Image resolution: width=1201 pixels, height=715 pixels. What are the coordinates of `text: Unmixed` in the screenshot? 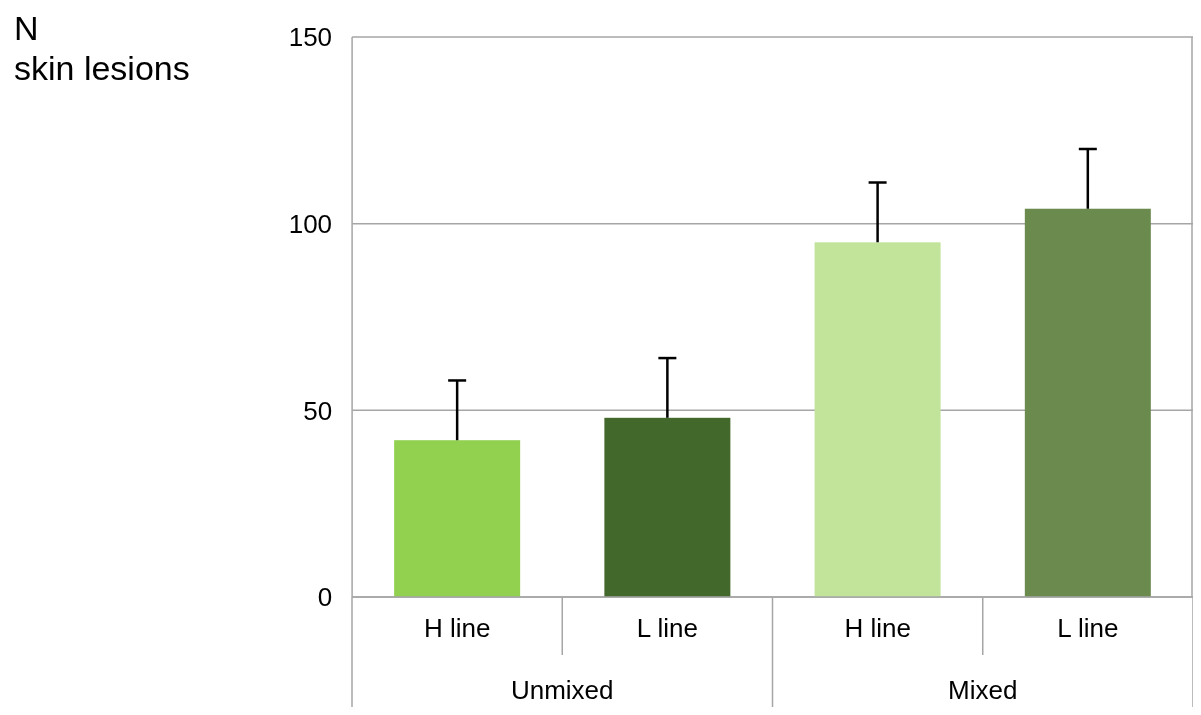 It's located at (562, 690).